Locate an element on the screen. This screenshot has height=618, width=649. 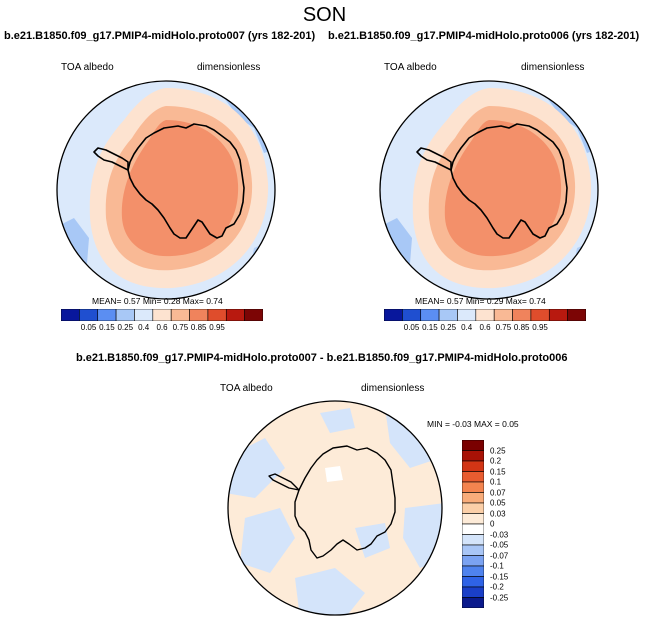
panel2-units: dimensionless is located at coordinates (553, 67).